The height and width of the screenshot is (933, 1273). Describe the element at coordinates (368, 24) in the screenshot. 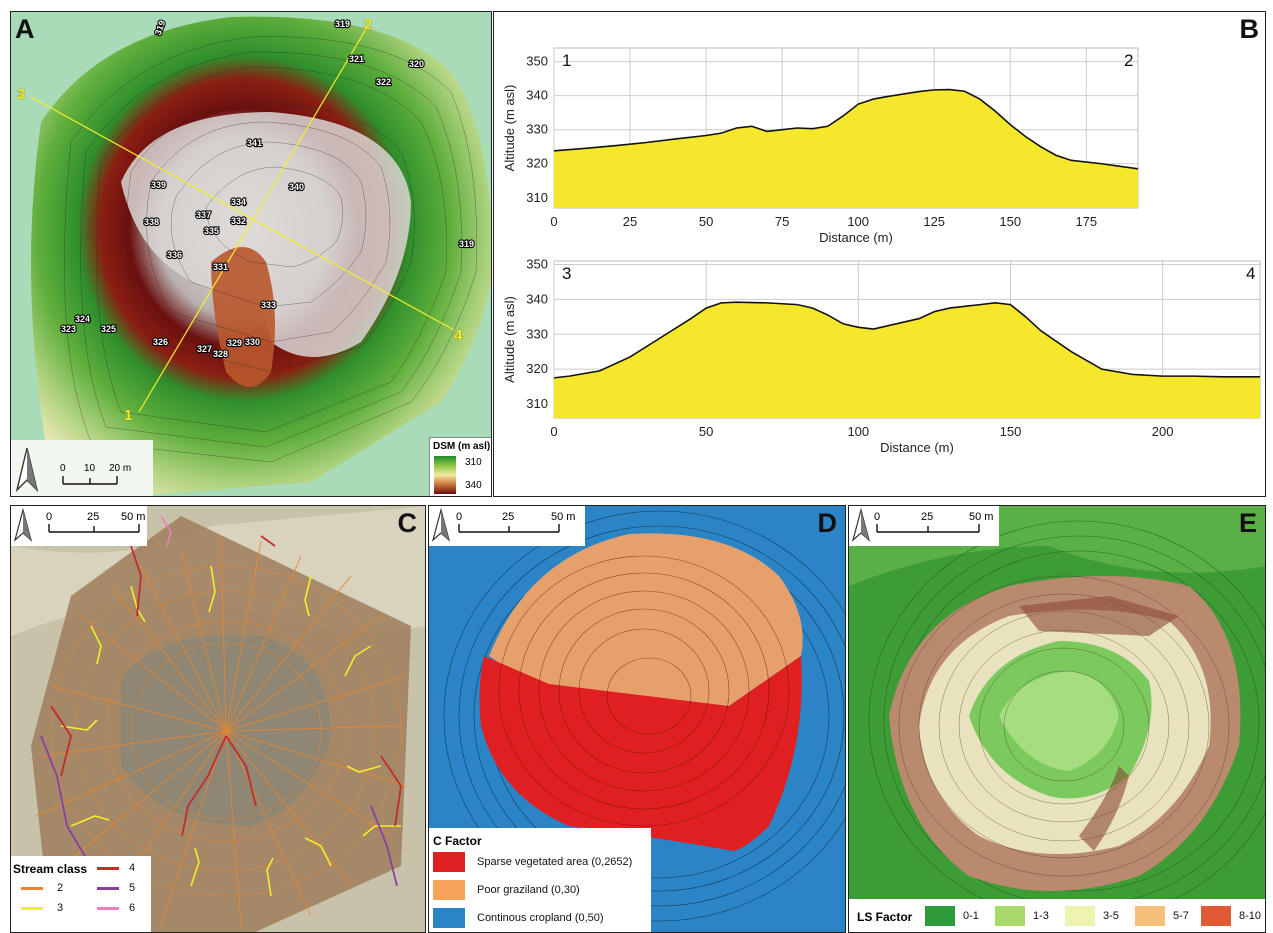

I see `transect-label-2: 2` at that location.